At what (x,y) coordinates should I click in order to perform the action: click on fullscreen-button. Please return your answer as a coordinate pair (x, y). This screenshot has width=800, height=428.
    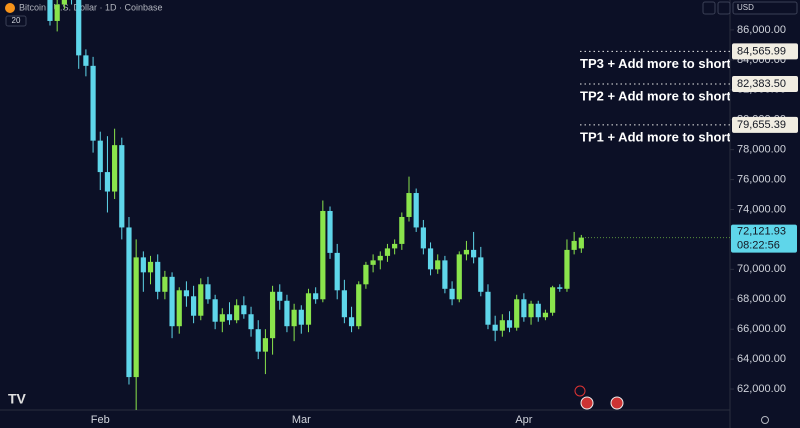
    Looking at the image, I should click on (724, 8).